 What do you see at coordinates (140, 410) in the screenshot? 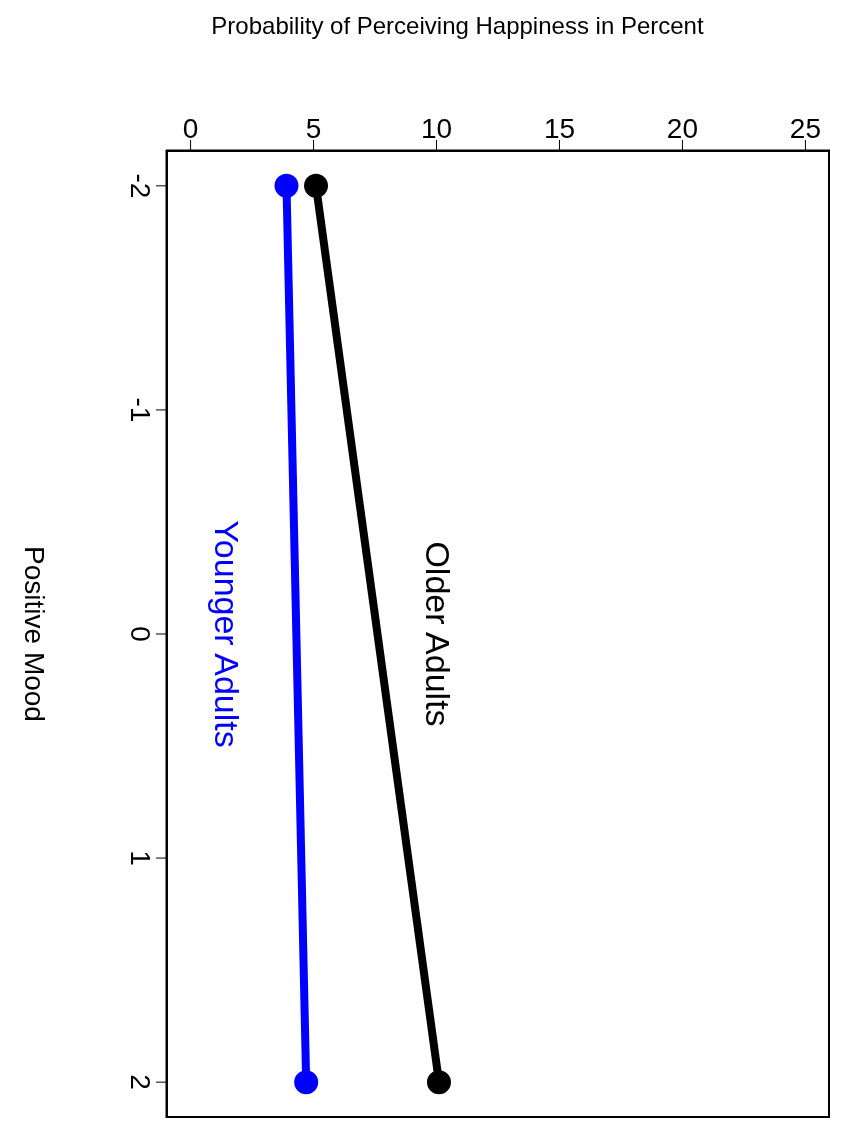
I see `y-tick-label: -1` at bounding box center [140, 410].